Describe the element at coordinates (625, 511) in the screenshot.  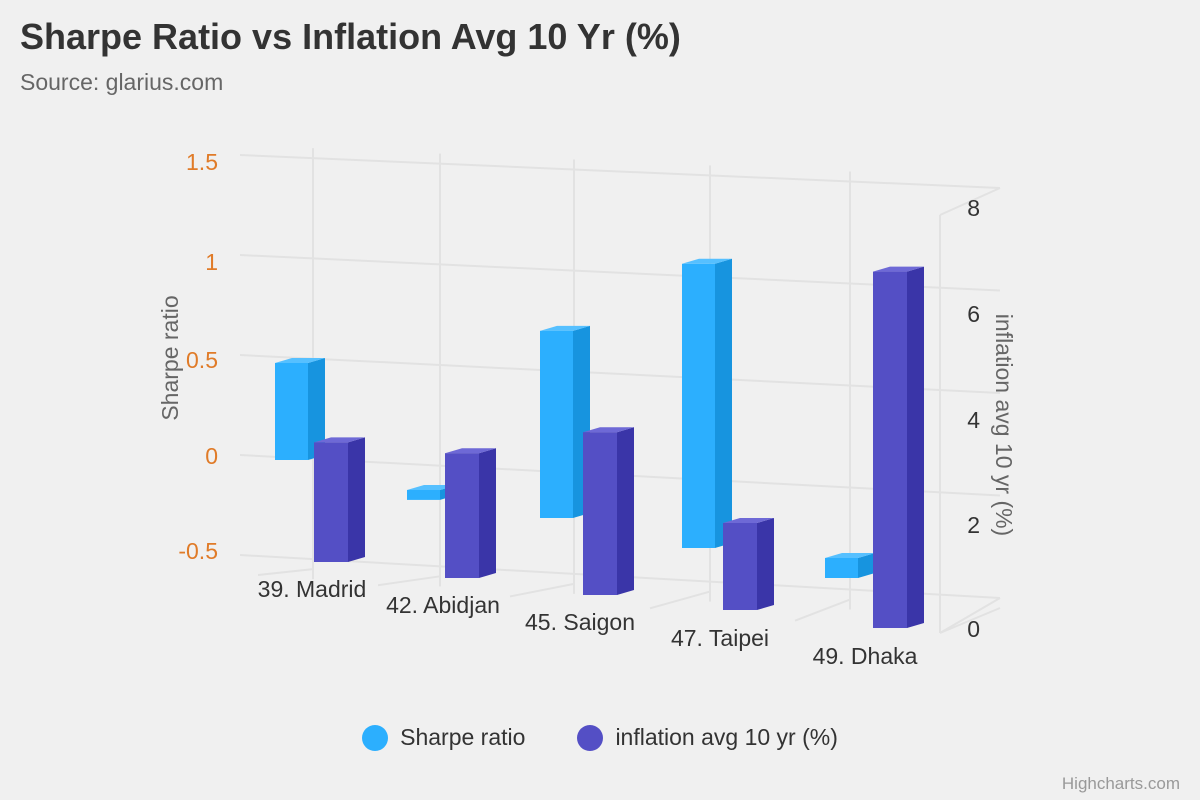
I see `bar-inflation-45-saigon-side` at that location.